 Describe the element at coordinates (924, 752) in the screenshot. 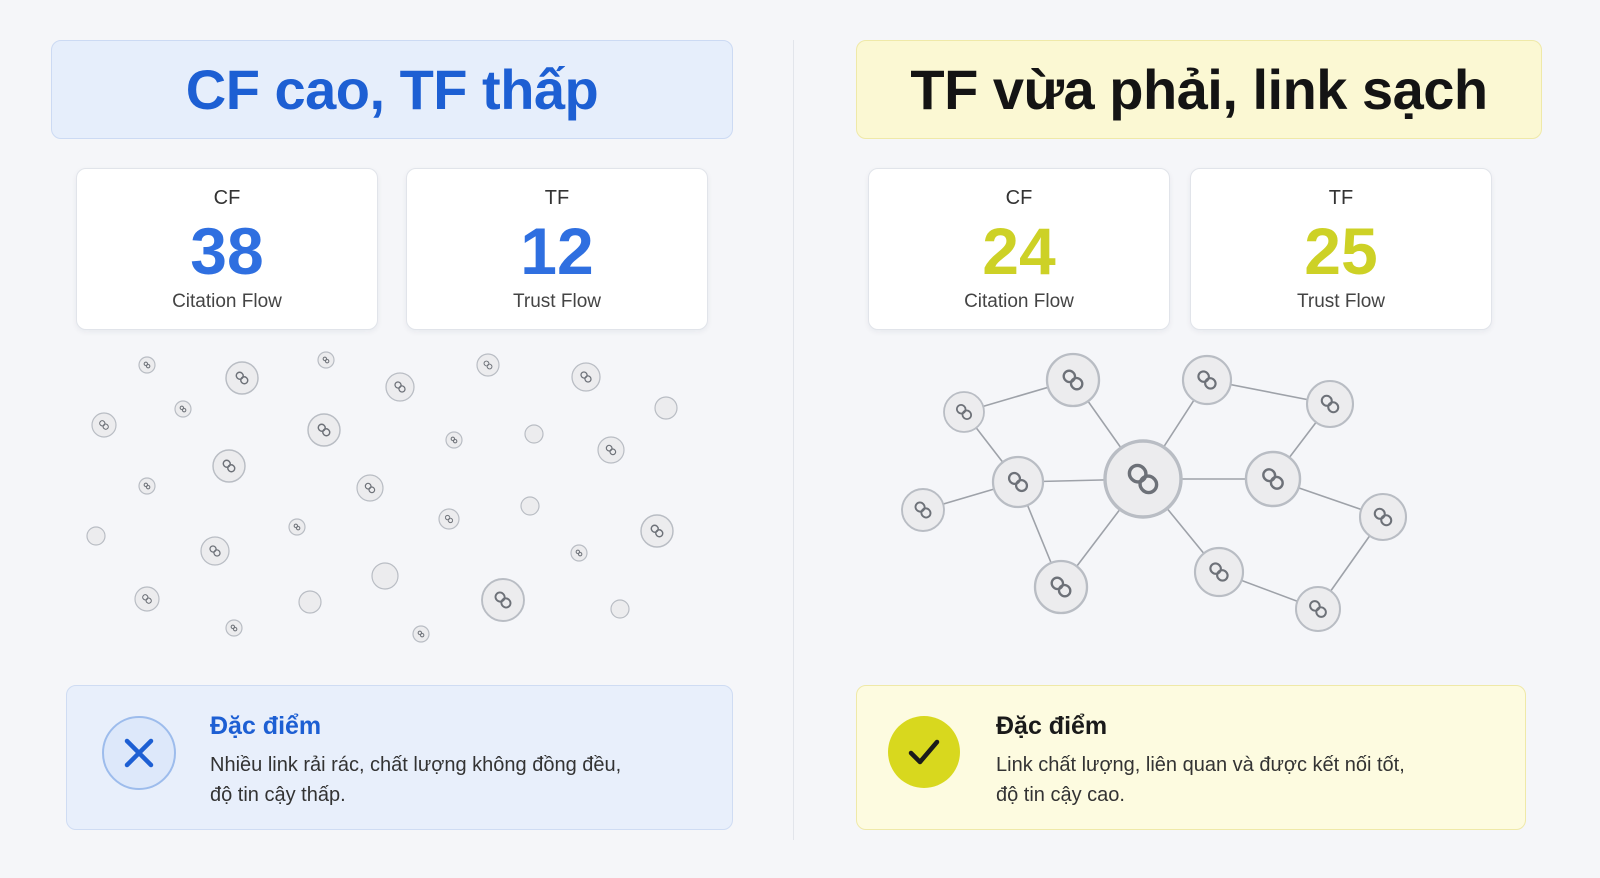

I see `check-icon` at that location.